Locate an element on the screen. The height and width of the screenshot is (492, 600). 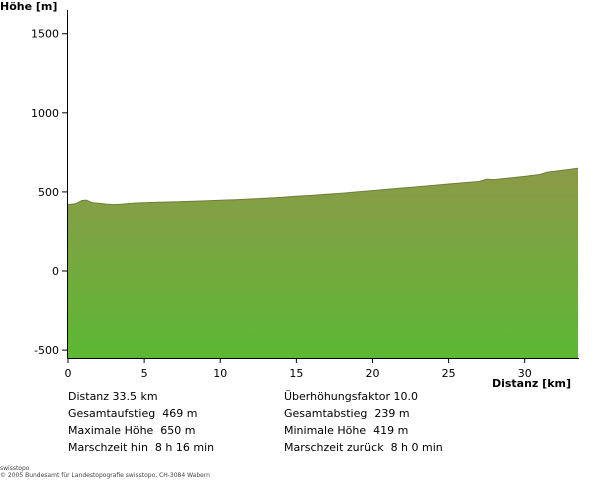
x-tick-label: 10 is located at coordinates (220, 373).